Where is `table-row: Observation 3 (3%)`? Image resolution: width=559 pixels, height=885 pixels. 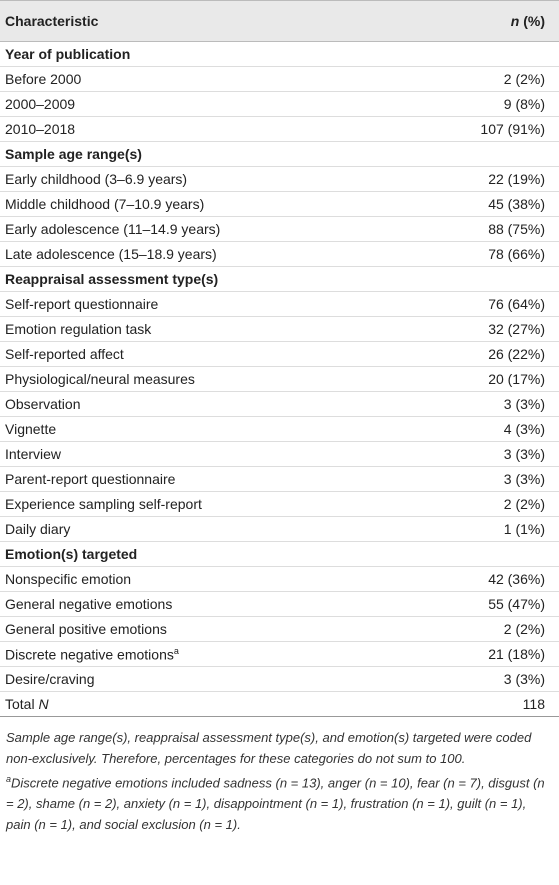 table-row: Observation 3 (3%) is located at coordinates (279, 404).